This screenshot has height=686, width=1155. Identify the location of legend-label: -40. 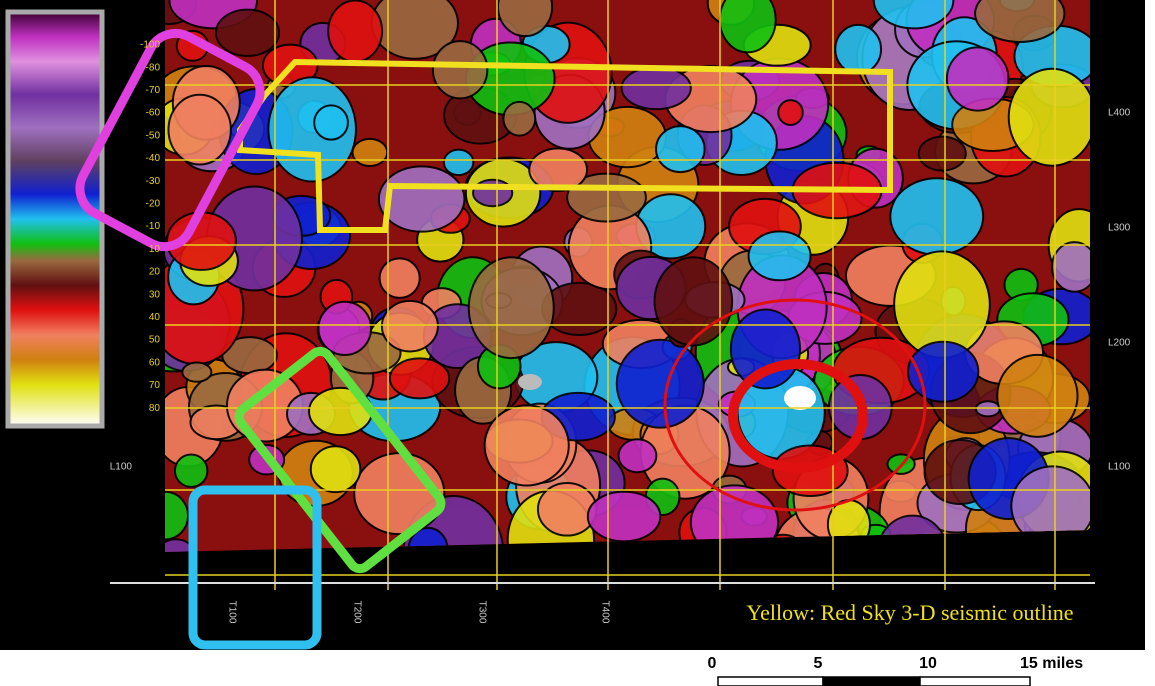
(153, 158).